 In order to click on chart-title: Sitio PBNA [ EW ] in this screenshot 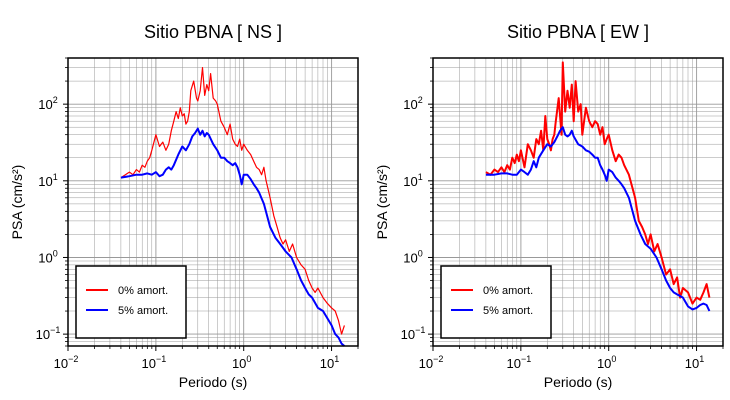, I will do `click(578, 32)`.